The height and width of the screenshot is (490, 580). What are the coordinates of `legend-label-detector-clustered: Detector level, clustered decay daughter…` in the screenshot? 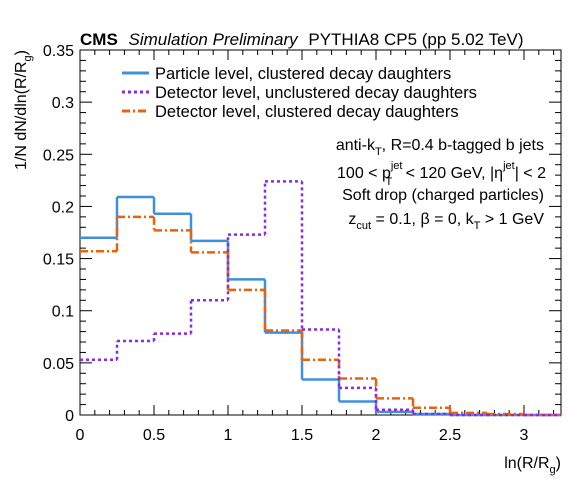 It's located at (307, 112).